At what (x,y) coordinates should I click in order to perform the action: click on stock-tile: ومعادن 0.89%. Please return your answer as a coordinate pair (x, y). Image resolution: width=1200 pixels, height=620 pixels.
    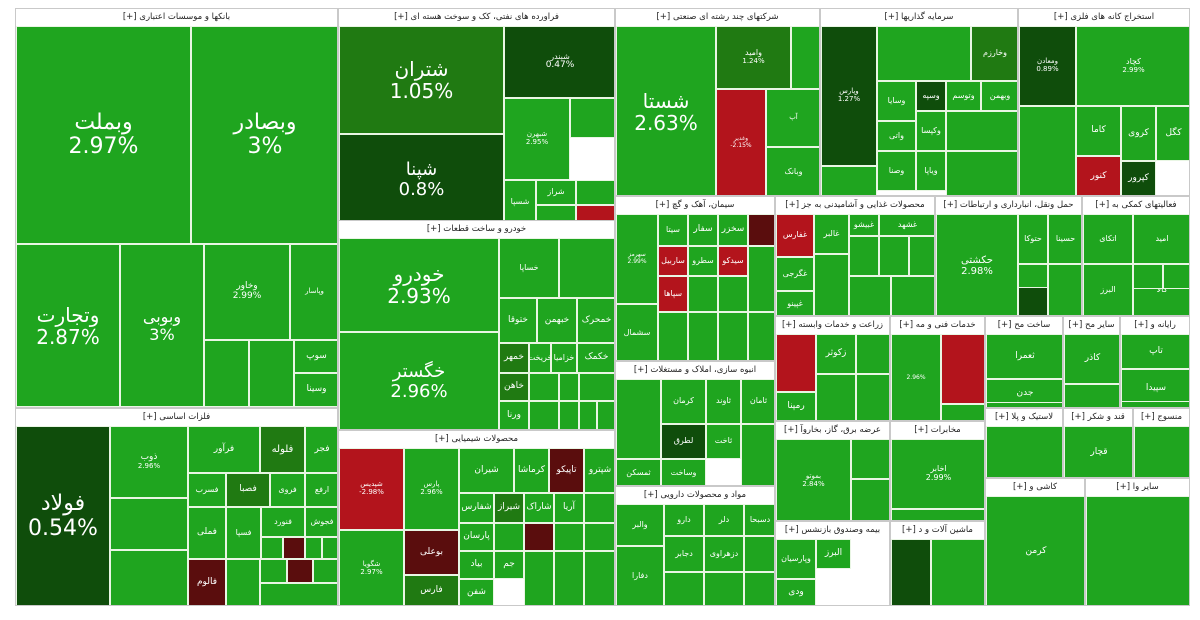
    Looking at the image, I should click on (1047, 66).